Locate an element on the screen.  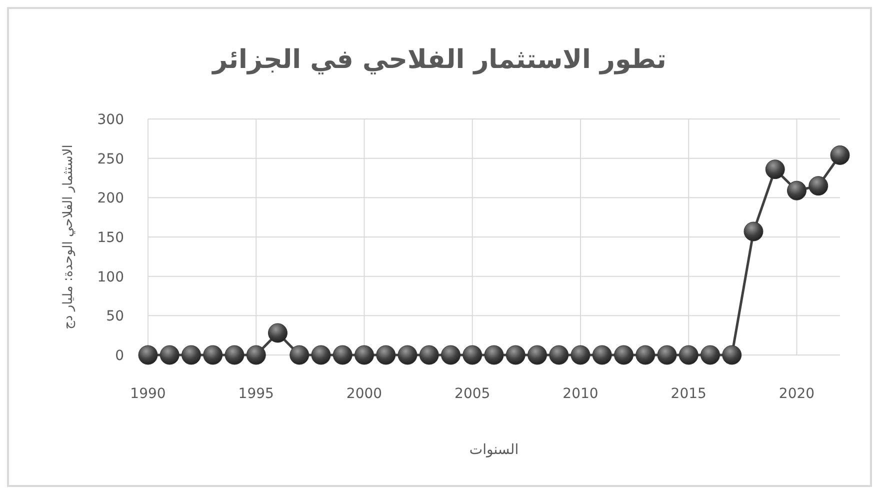
chart-title: تطور الاستثمار الفلاحي في الجزائر is located at coordinates (438, 60).